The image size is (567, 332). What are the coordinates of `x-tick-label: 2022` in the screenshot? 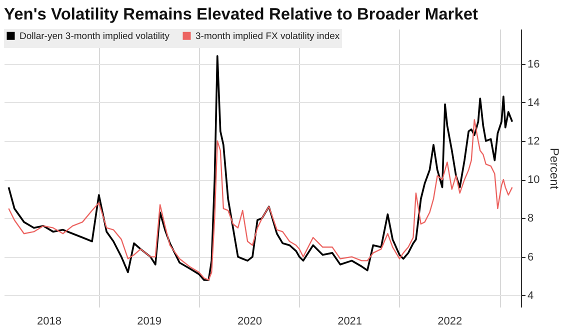 It's located at (450, 322).